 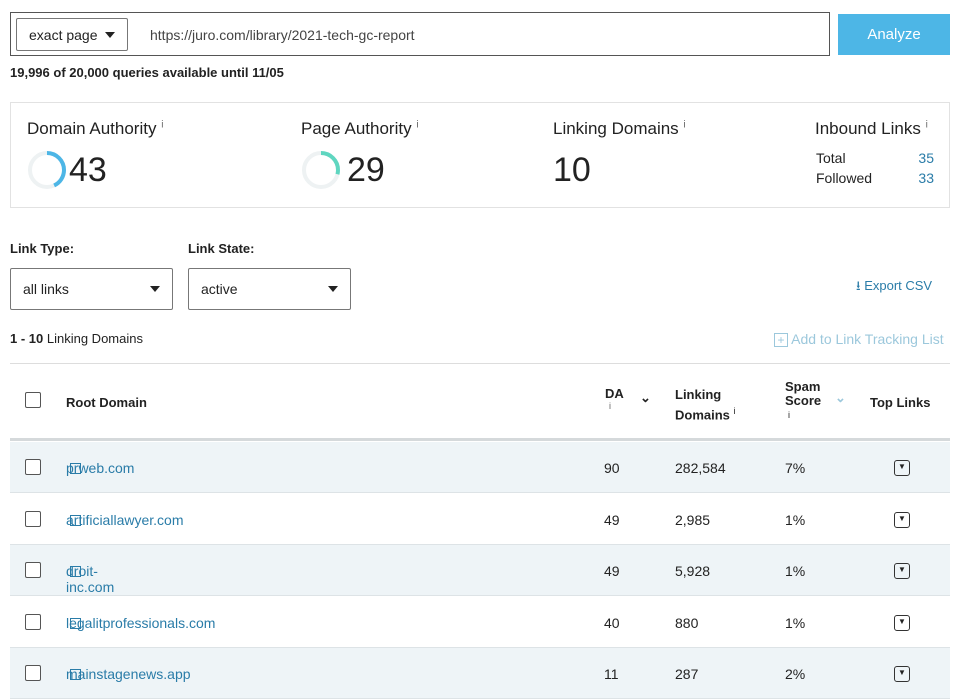 I want to click on table-row: mainstagenews.app 11 287 2% ▼, so click(x=480, y=673).